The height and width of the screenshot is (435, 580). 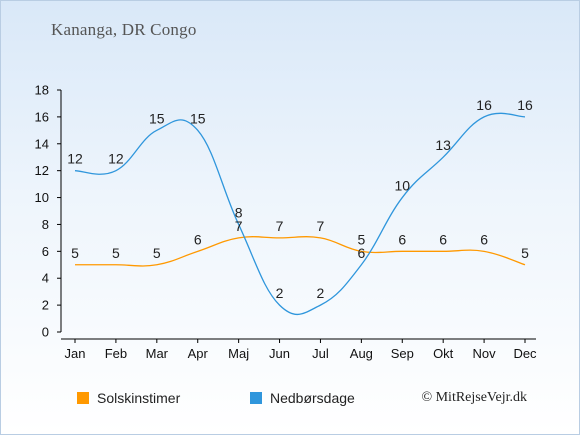 I want to click on y-tick-label: 14, so click(x=42, y=143).